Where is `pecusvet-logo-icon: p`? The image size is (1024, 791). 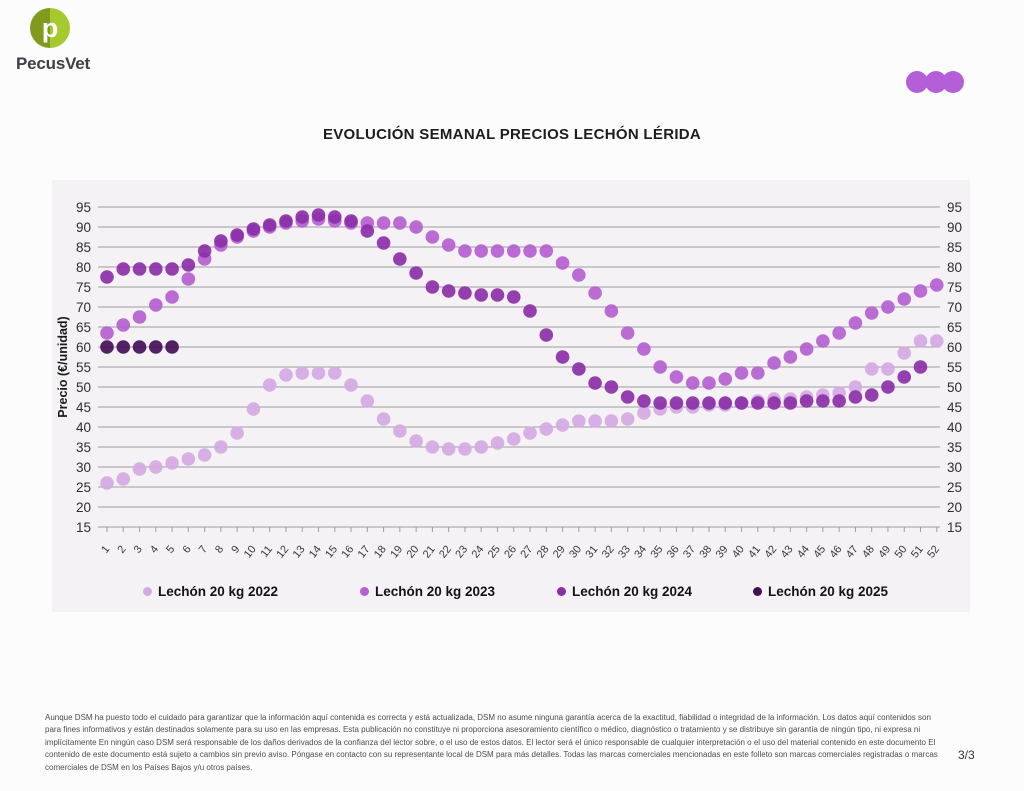 pecusvet-logo-icon: p is located at coordinates (50, 28).